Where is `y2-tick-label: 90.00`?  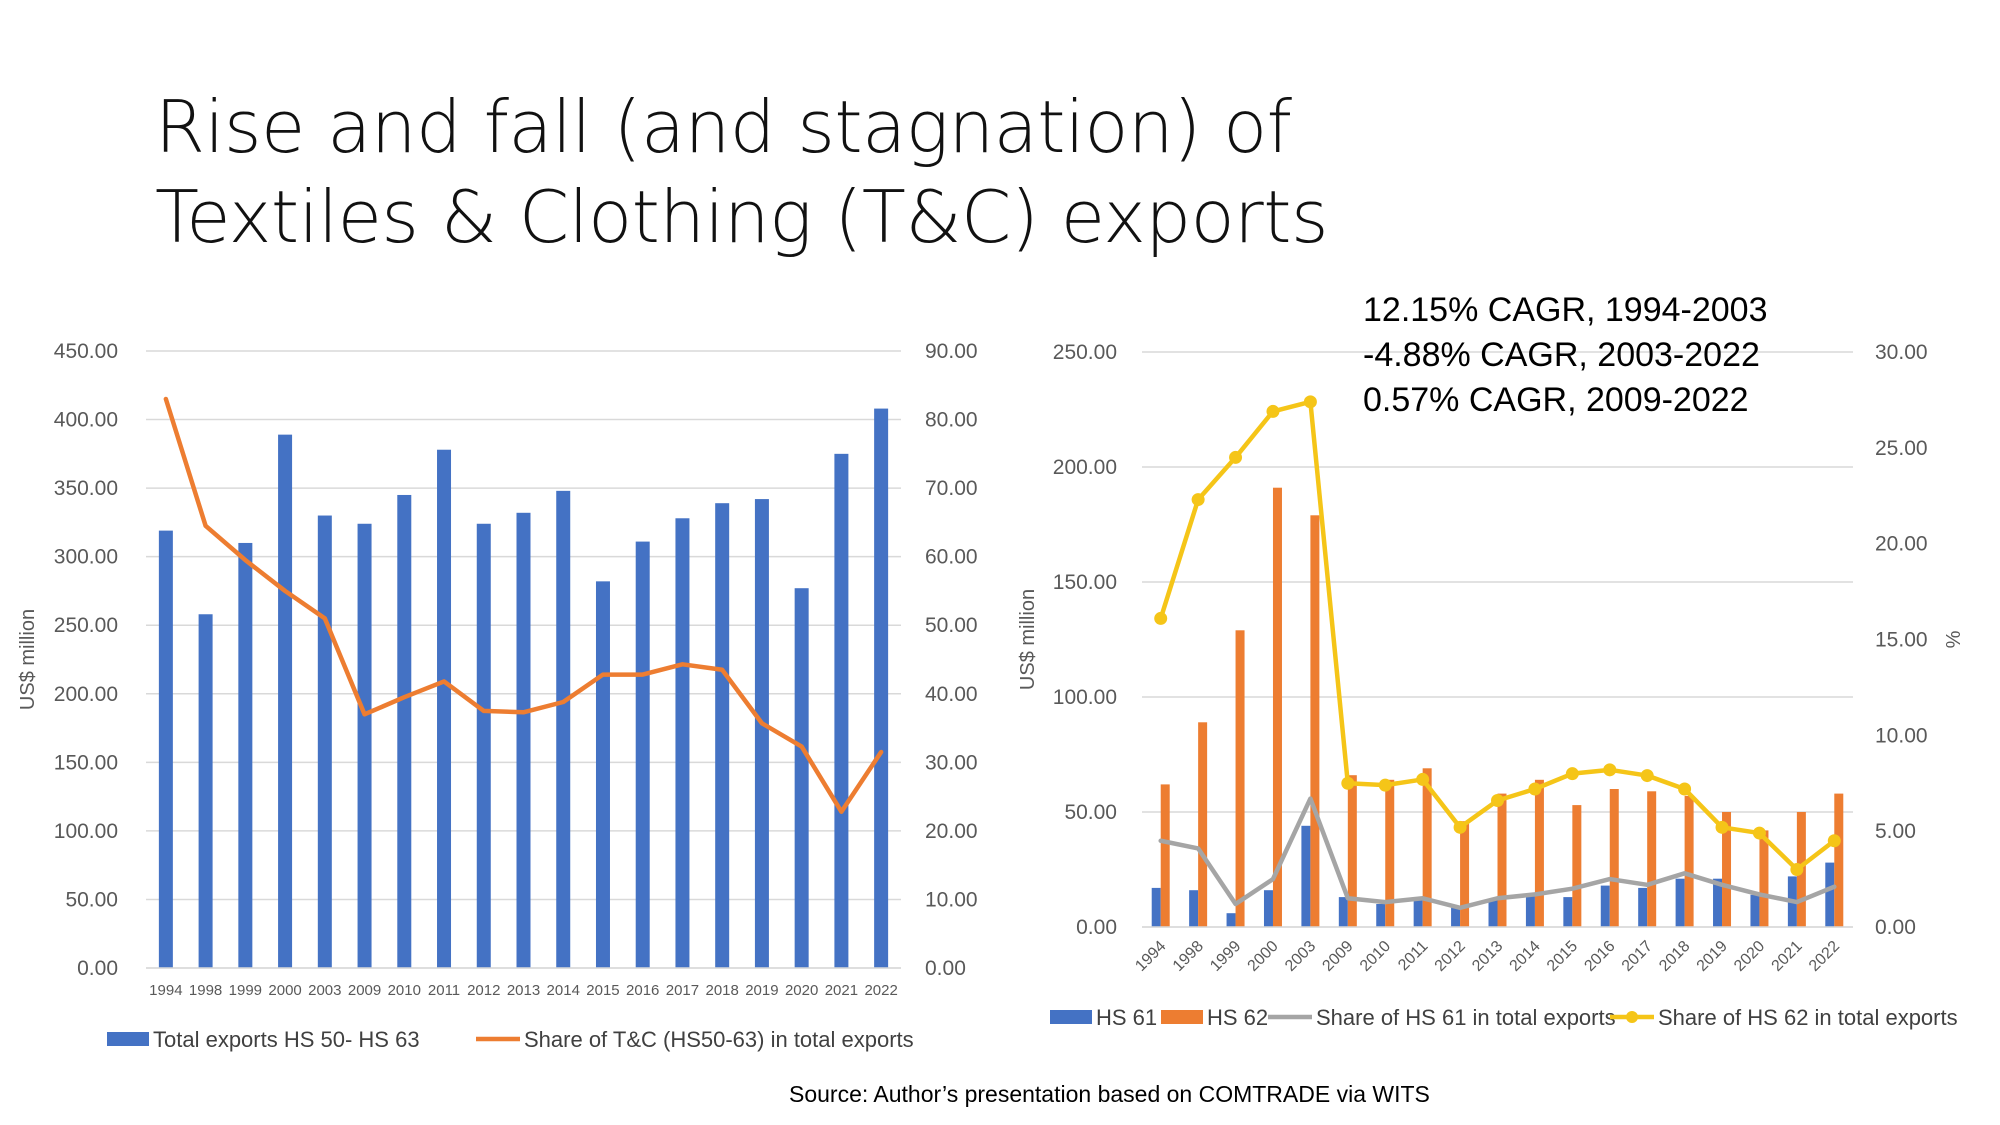
y2-tick-label: 90.00 is located at coordinates (951, 351).